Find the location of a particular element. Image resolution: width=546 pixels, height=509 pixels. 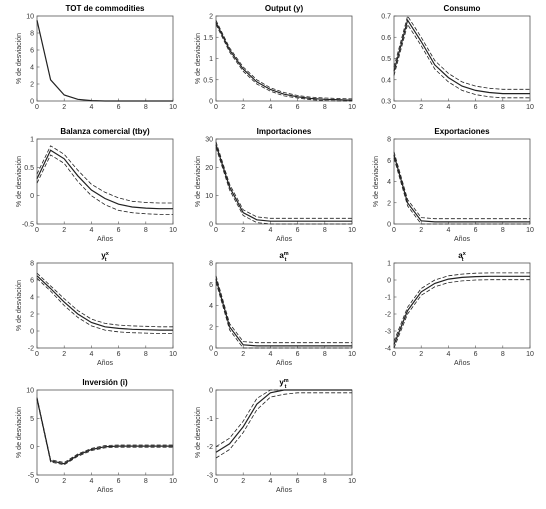

title-text: Balanza comercial (tby) is located at coordinates (105, 131).